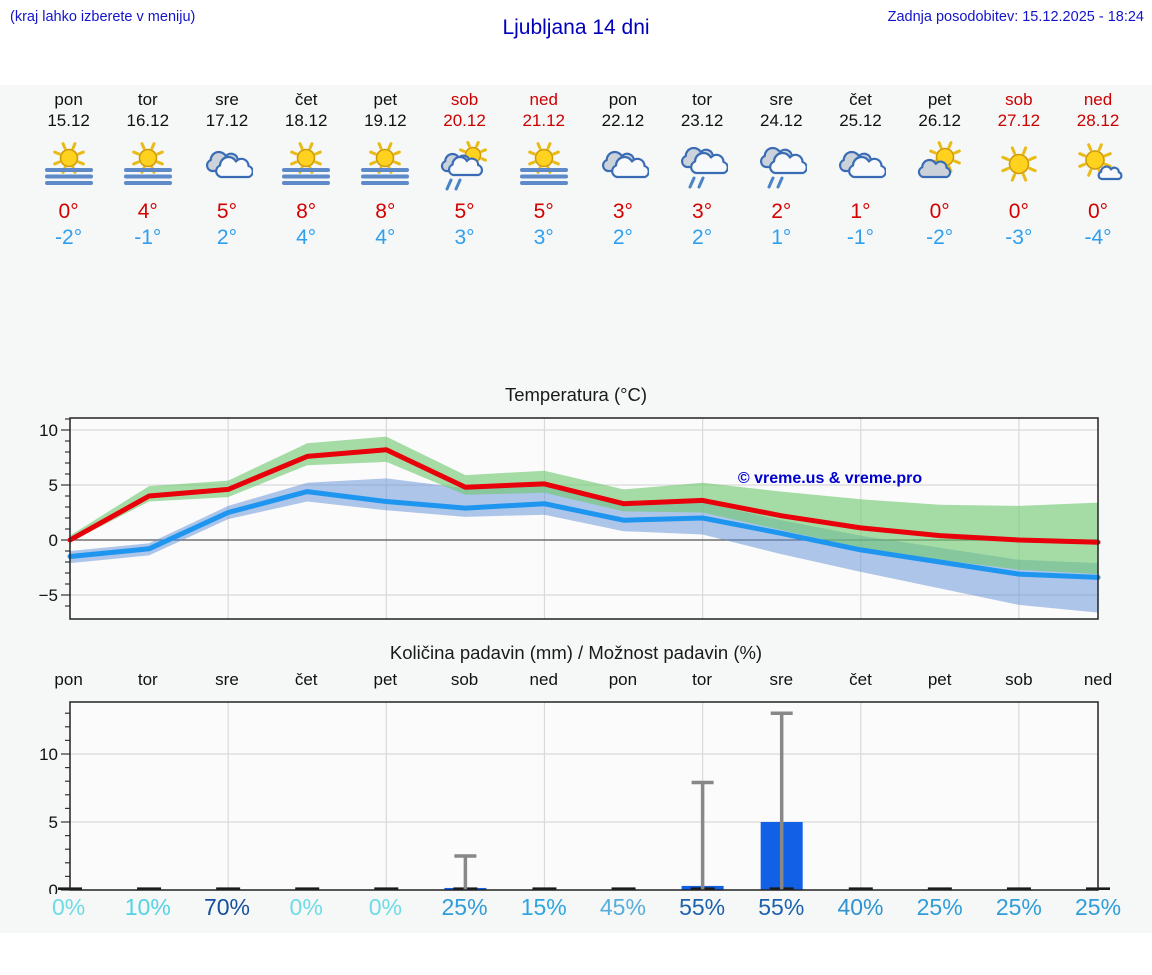 This screenshot has width=1152, height=975. What do you see at coordinates (939, 679) in the screenshot?
I see `precip-day-label: pet` at bounding box center [939, 679].